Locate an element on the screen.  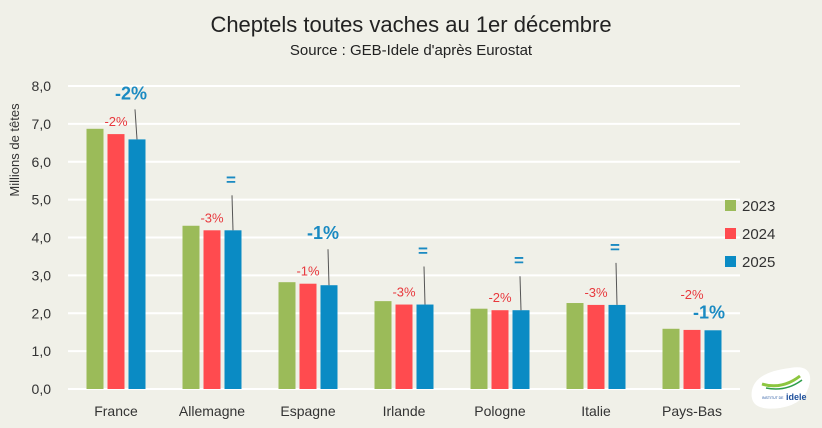
svg-text: idele is located at coordinates (796, 397).